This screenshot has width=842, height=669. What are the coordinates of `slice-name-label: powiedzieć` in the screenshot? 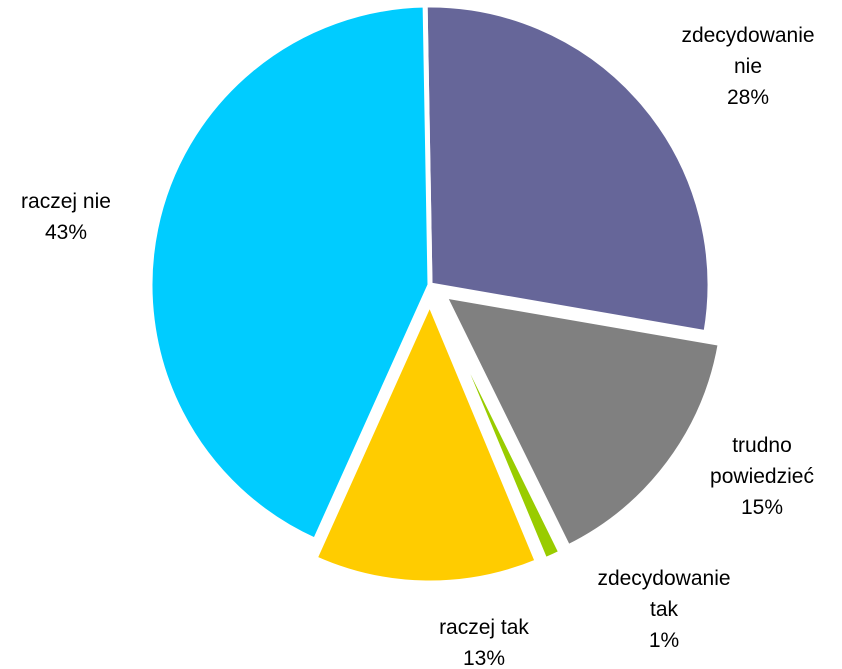 It's located at (762, 476).